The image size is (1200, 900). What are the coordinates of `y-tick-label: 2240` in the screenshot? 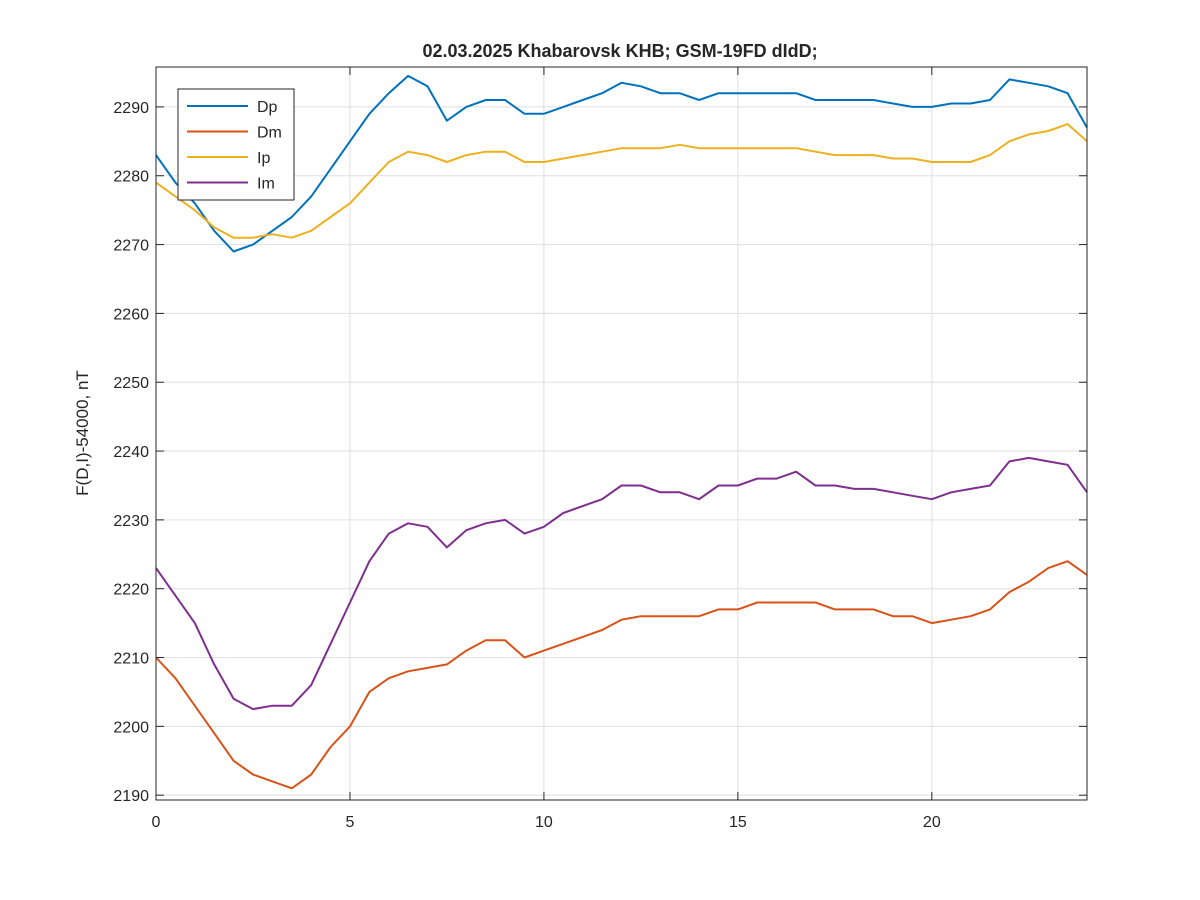 It's located at (131, 452).